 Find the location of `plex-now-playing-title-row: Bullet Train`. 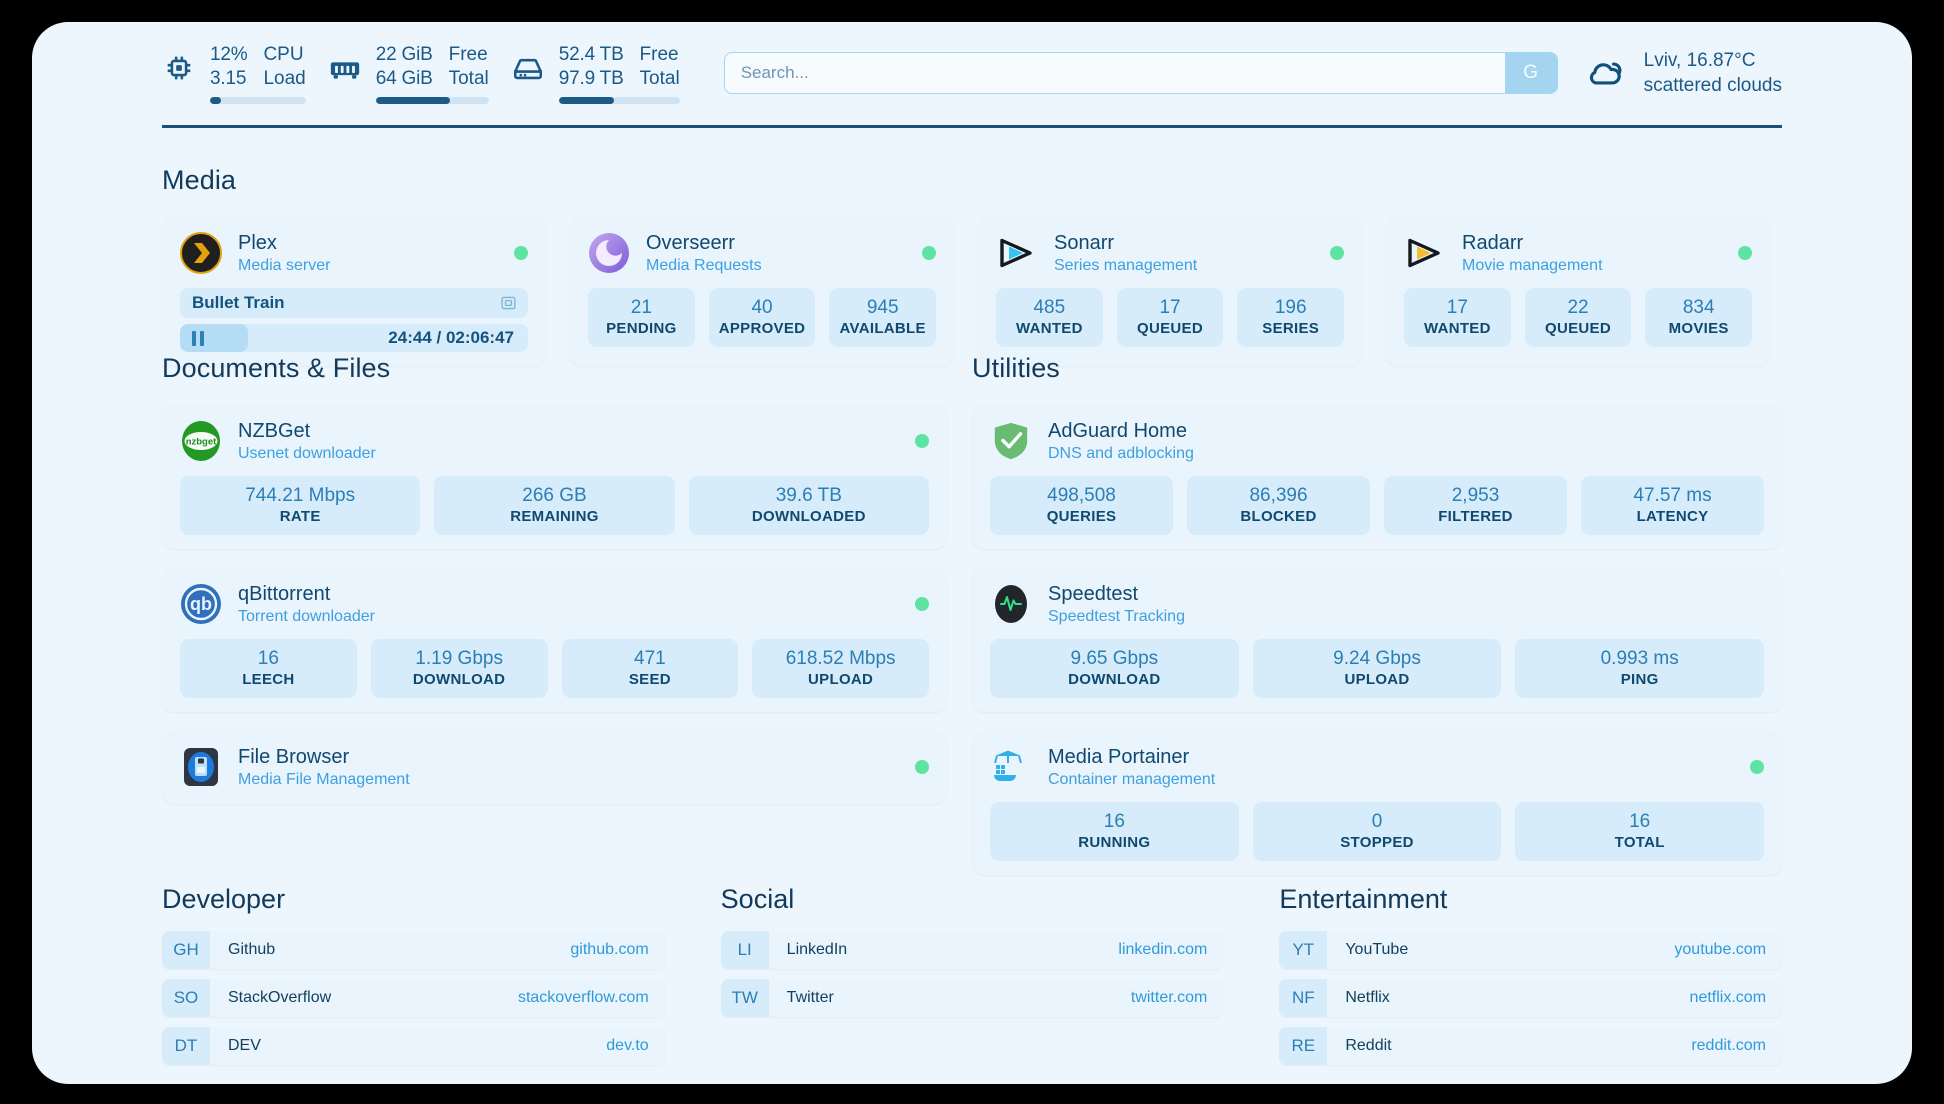

plex-now-playing-title-row: Bullet Train is located at coordinates (354, 303).